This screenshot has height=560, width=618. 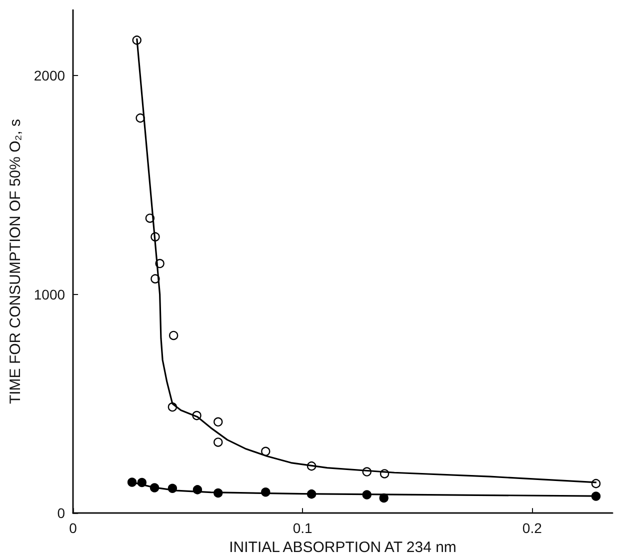 I want to click on y-tick-label: 0, so click(x=61, y=513).